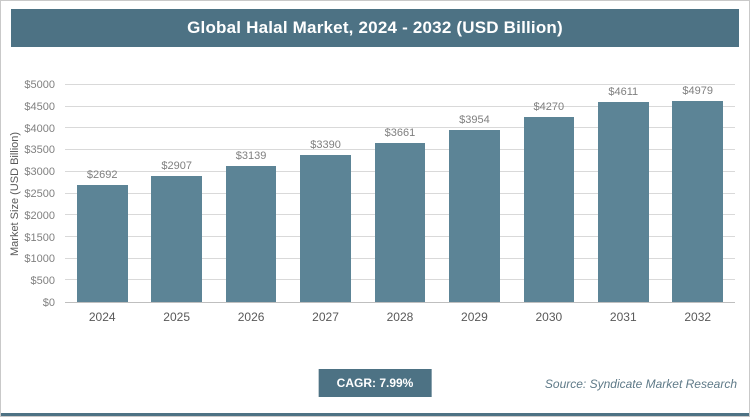  What do you see at coordinates (325, 317) in the screenshot?
I see `x-axis-label: 2027` at bounding box center [325, 317].